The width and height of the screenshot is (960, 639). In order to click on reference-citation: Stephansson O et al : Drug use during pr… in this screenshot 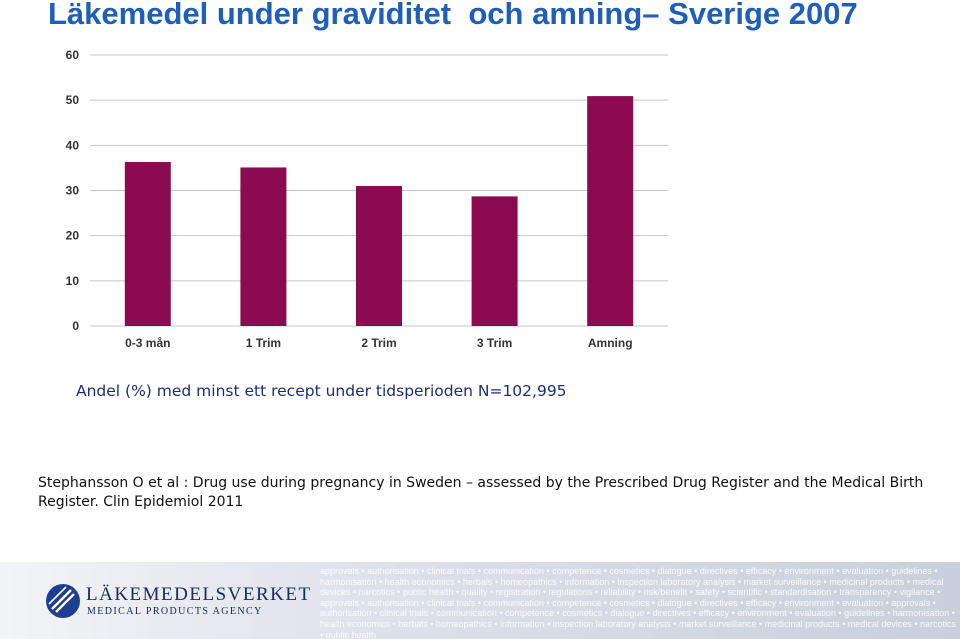, I will do `click(481, 492)`.